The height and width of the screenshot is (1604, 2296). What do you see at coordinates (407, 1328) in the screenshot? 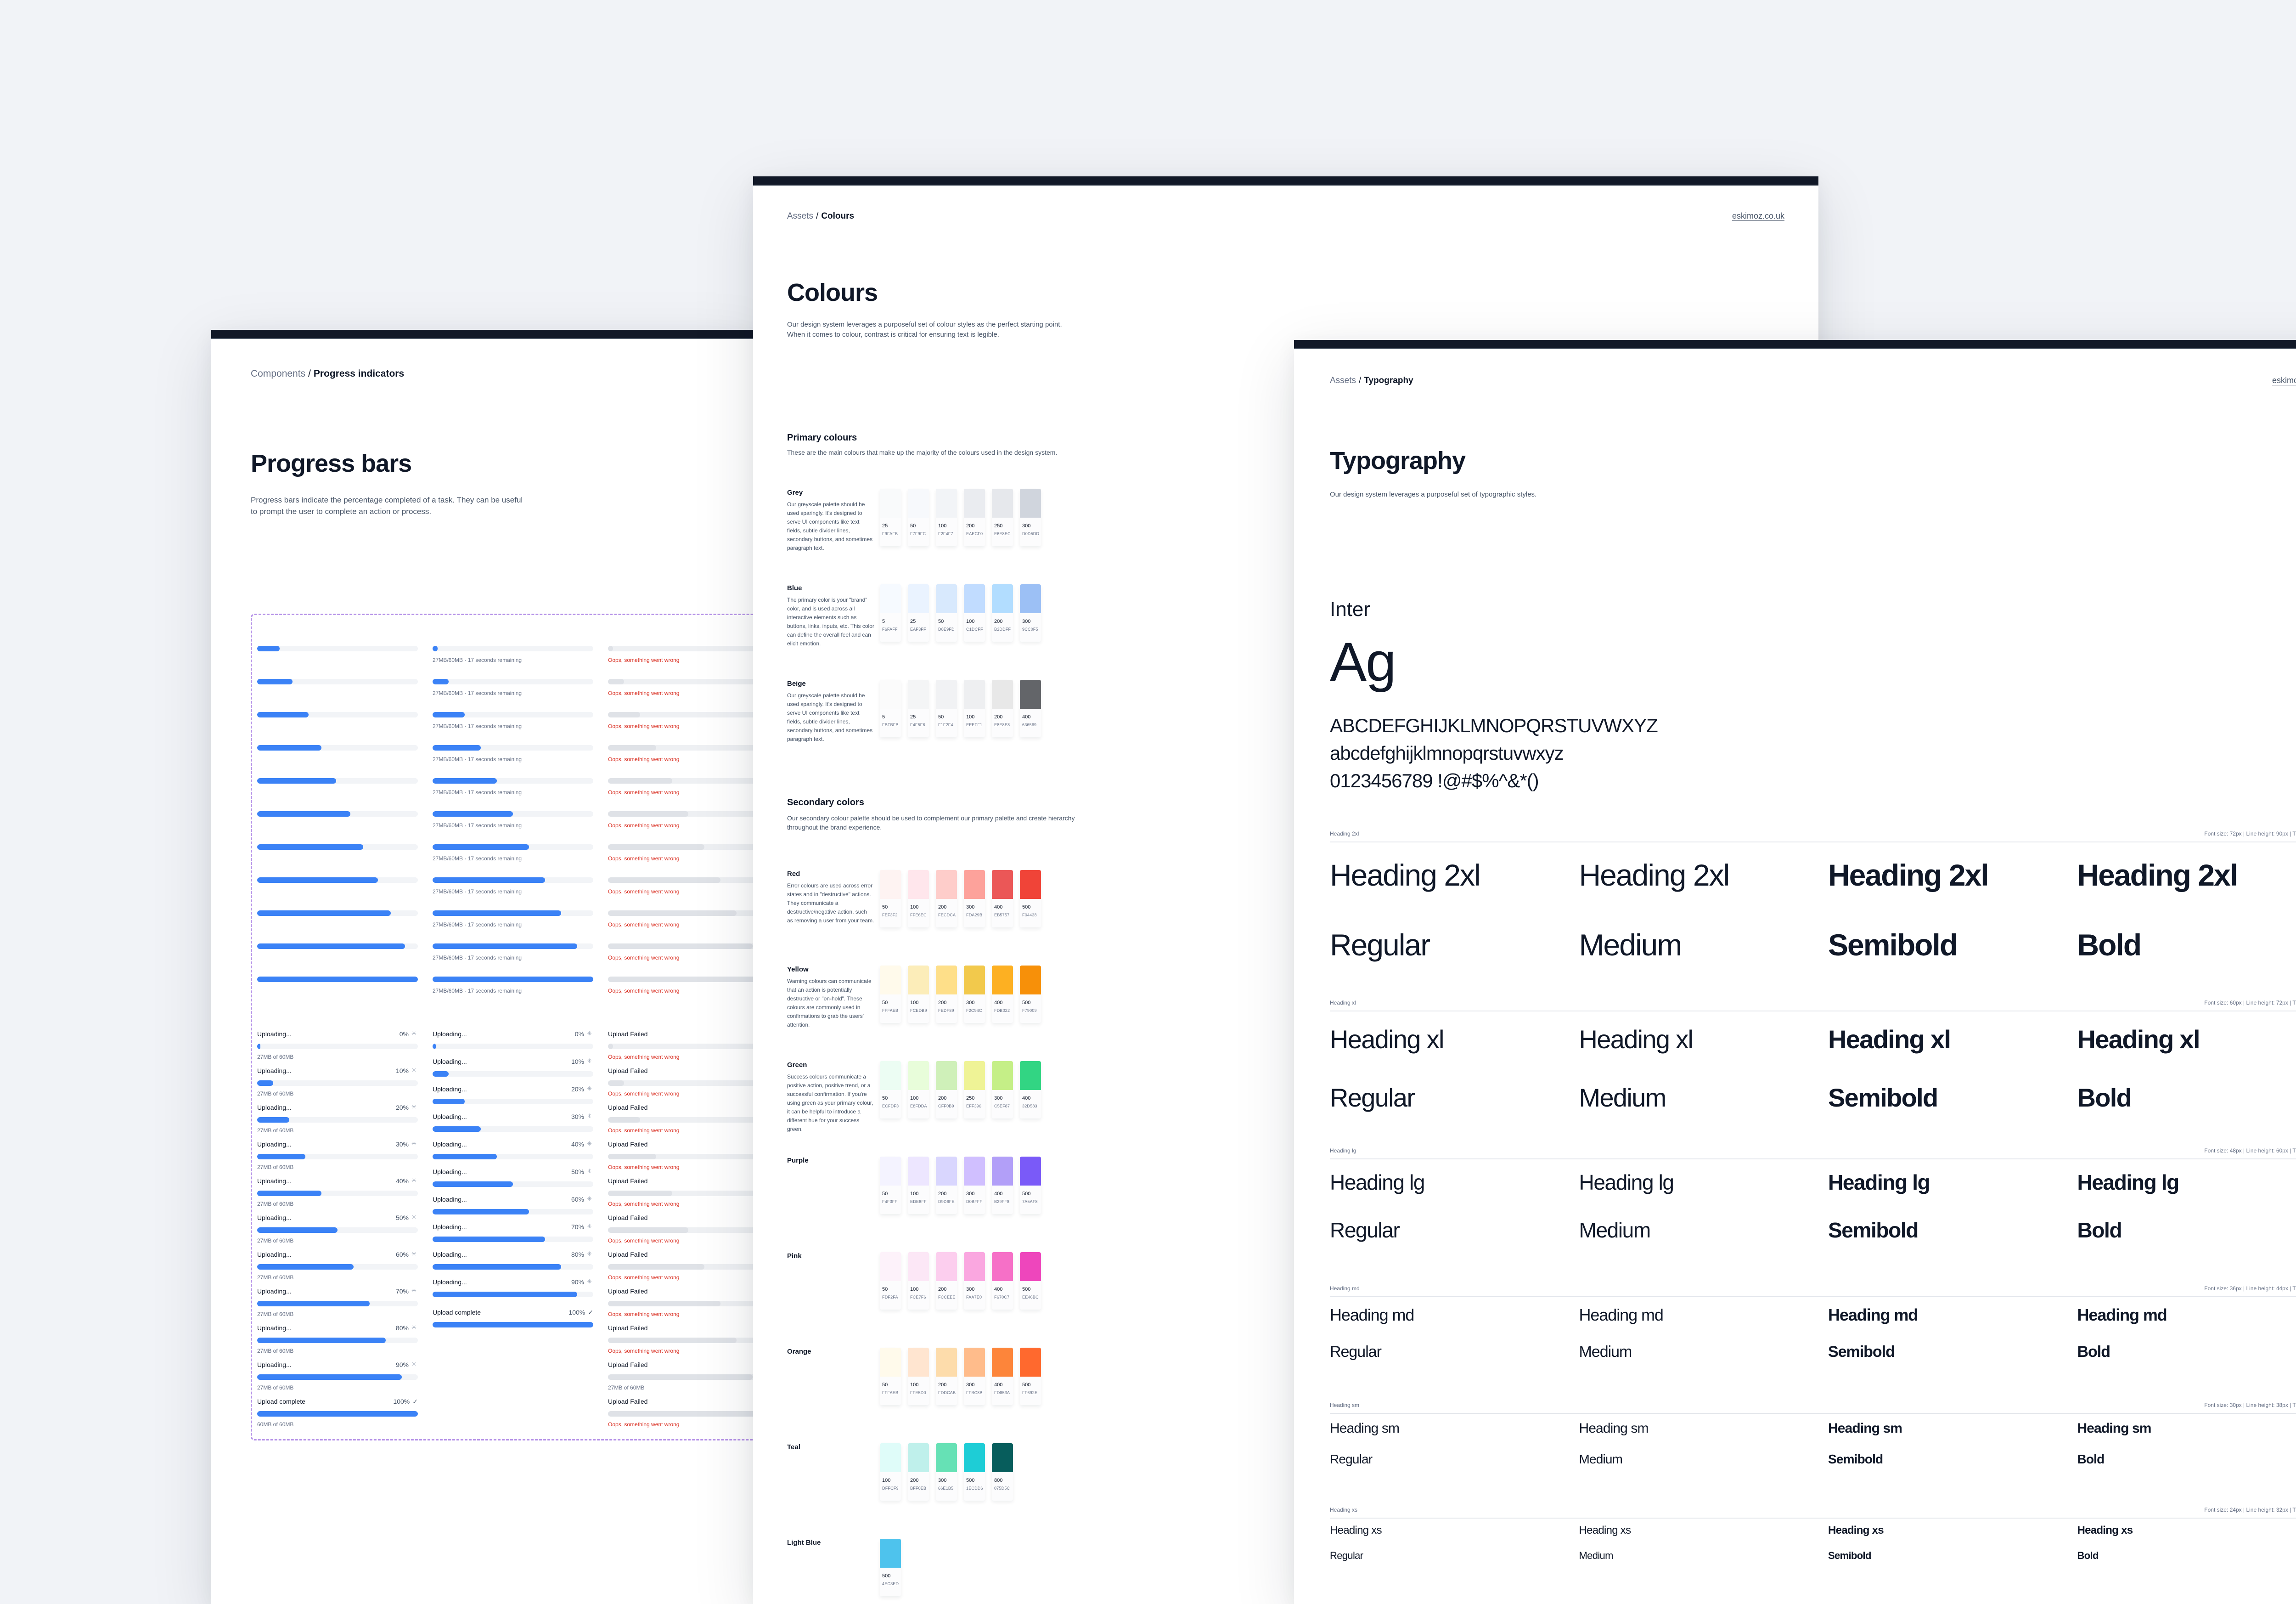
I see `upload-percent: 80%` at bounding box center [407, 1328].